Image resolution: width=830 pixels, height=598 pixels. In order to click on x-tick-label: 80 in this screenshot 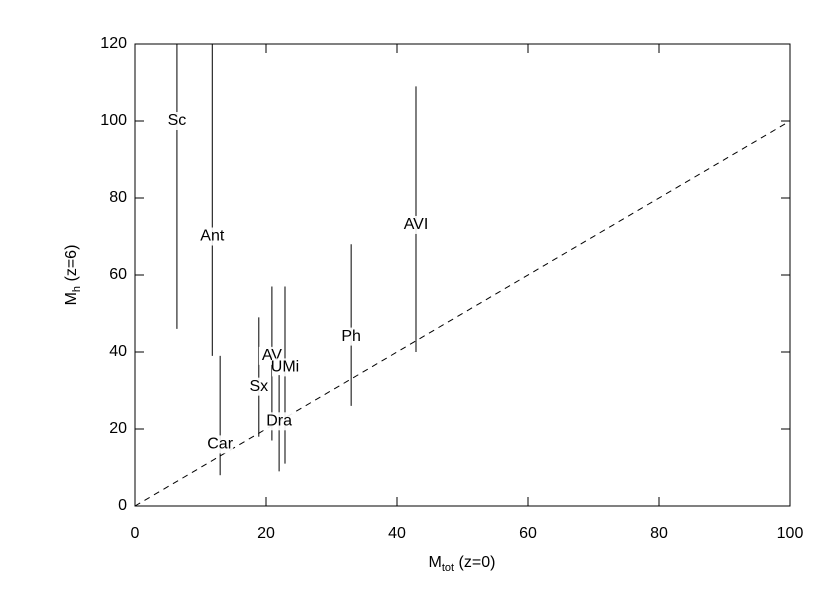, I will do `click(659, 533)`.